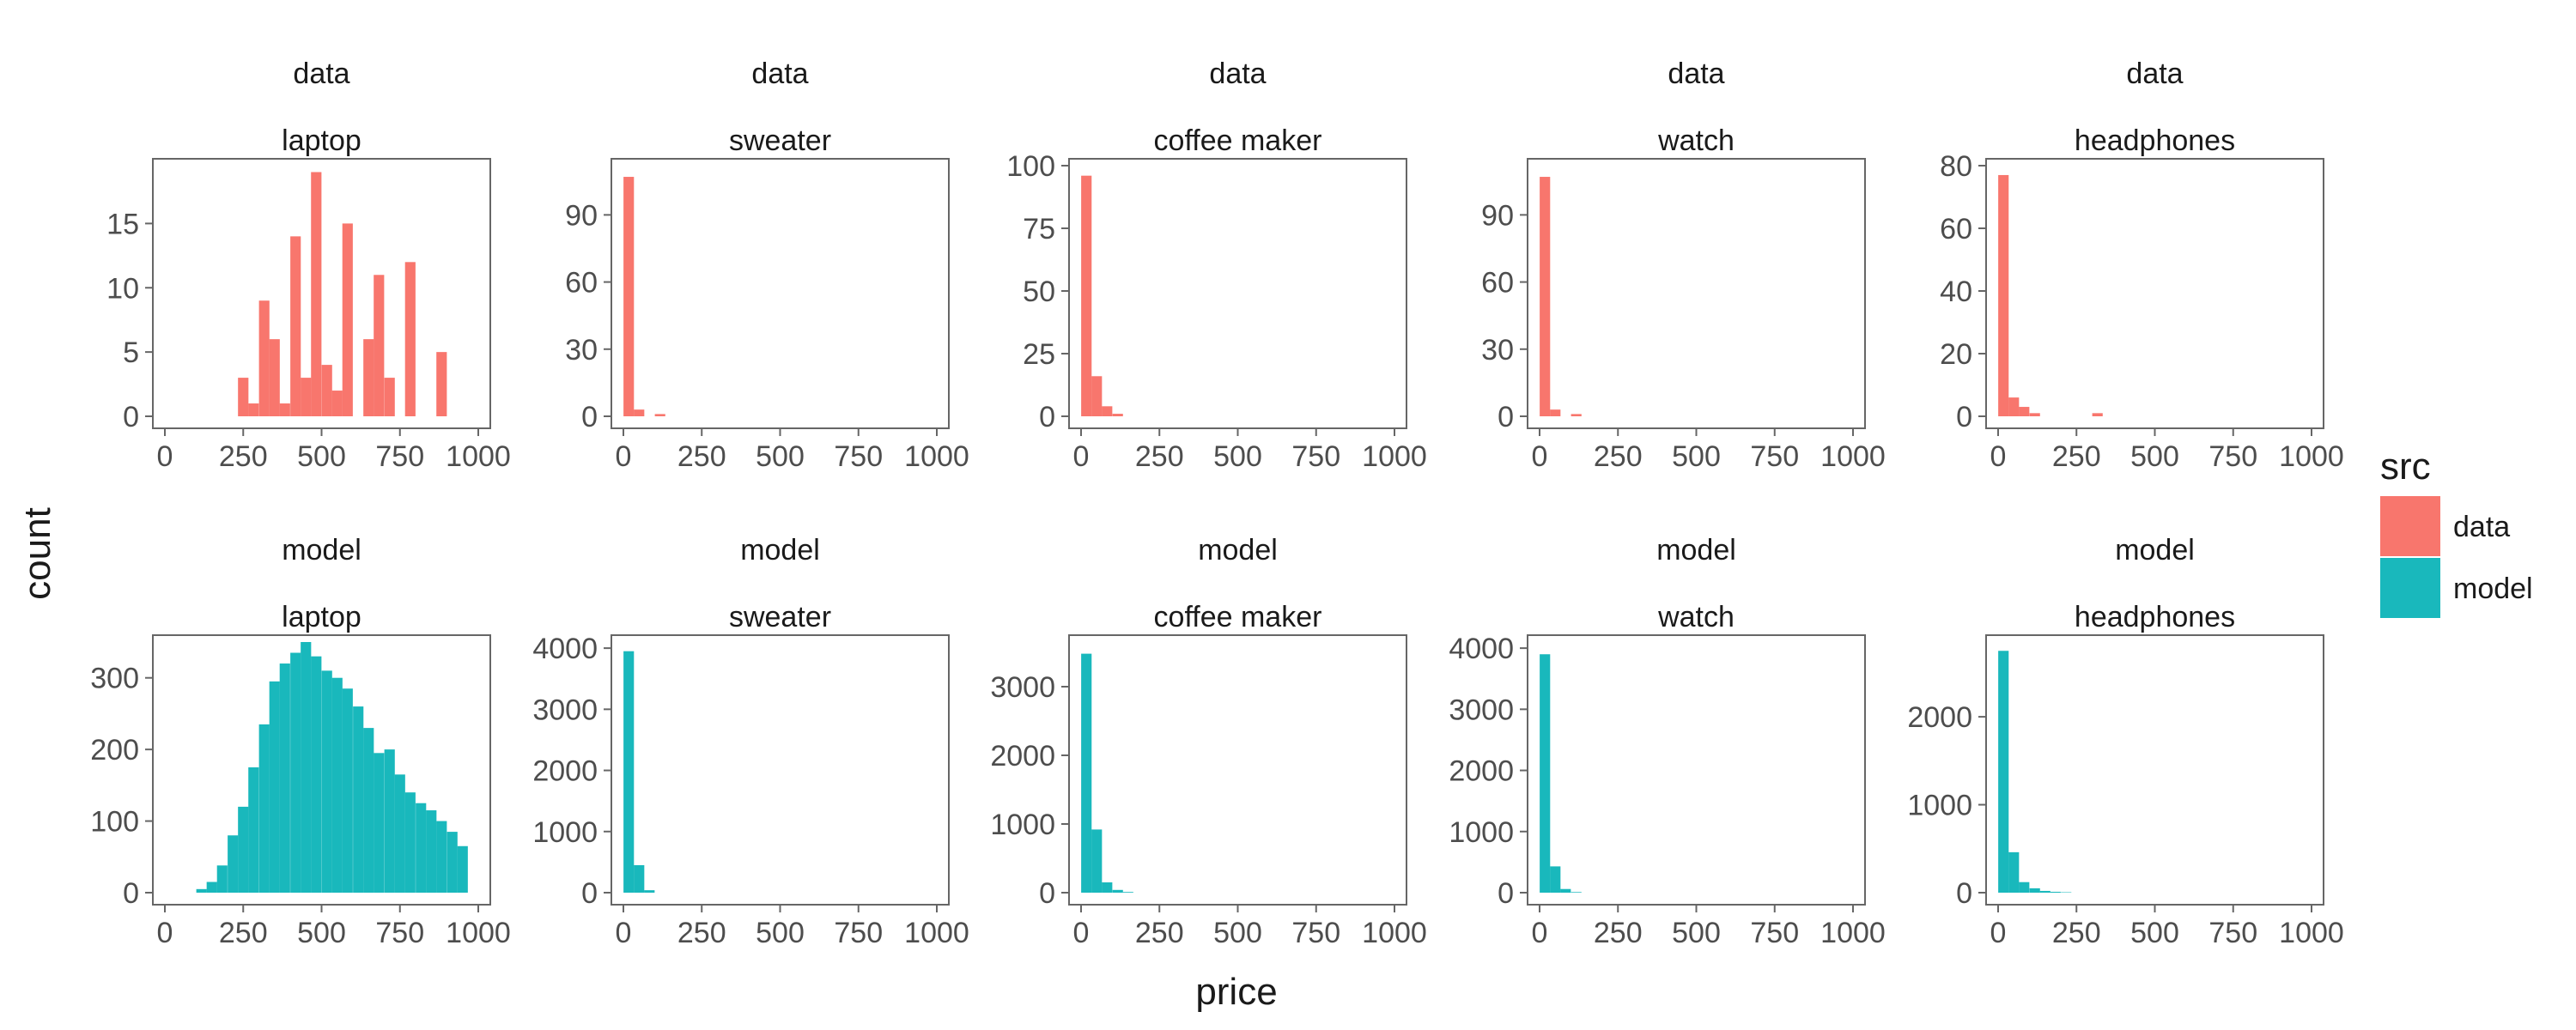 The height and width of the screenshot is (1030, 2576). Describe the element at coordinates (1039, 229) in the screenshot. I see `y-tick-label: 75` at that location.